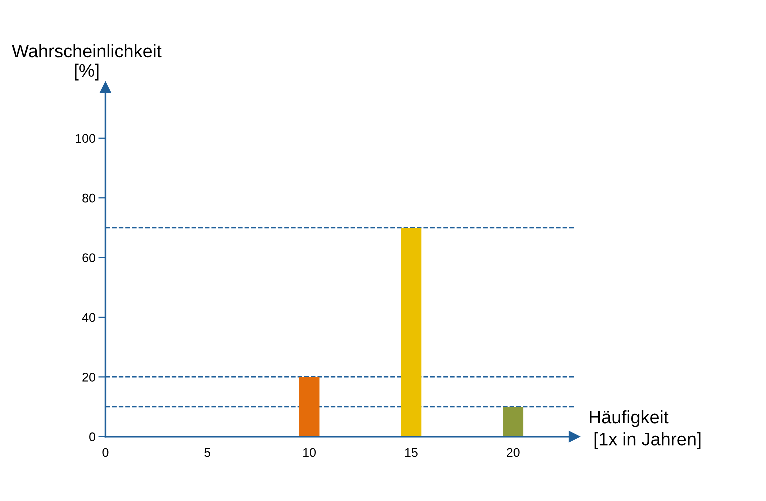 The height and width of the screenshot is (501, 766). Describe the element at coordinates (207, 453) in the screenshot. I see `x-tick-label: 5` at that location.